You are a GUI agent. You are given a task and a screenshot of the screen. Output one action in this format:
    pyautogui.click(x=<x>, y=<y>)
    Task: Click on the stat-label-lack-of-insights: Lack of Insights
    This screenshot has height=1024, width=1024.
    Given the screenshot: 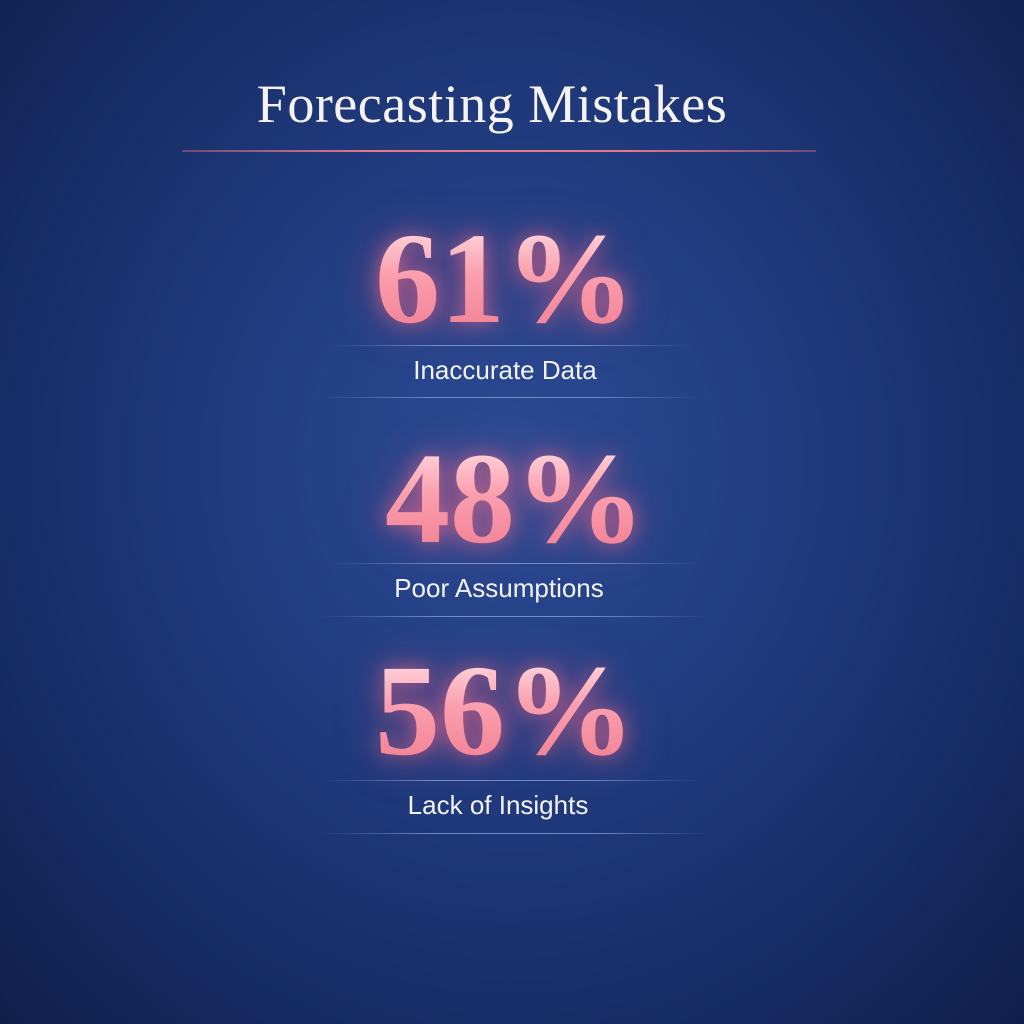 What is the action you would take?
    pyautogui.click(x=498, y=805)
    